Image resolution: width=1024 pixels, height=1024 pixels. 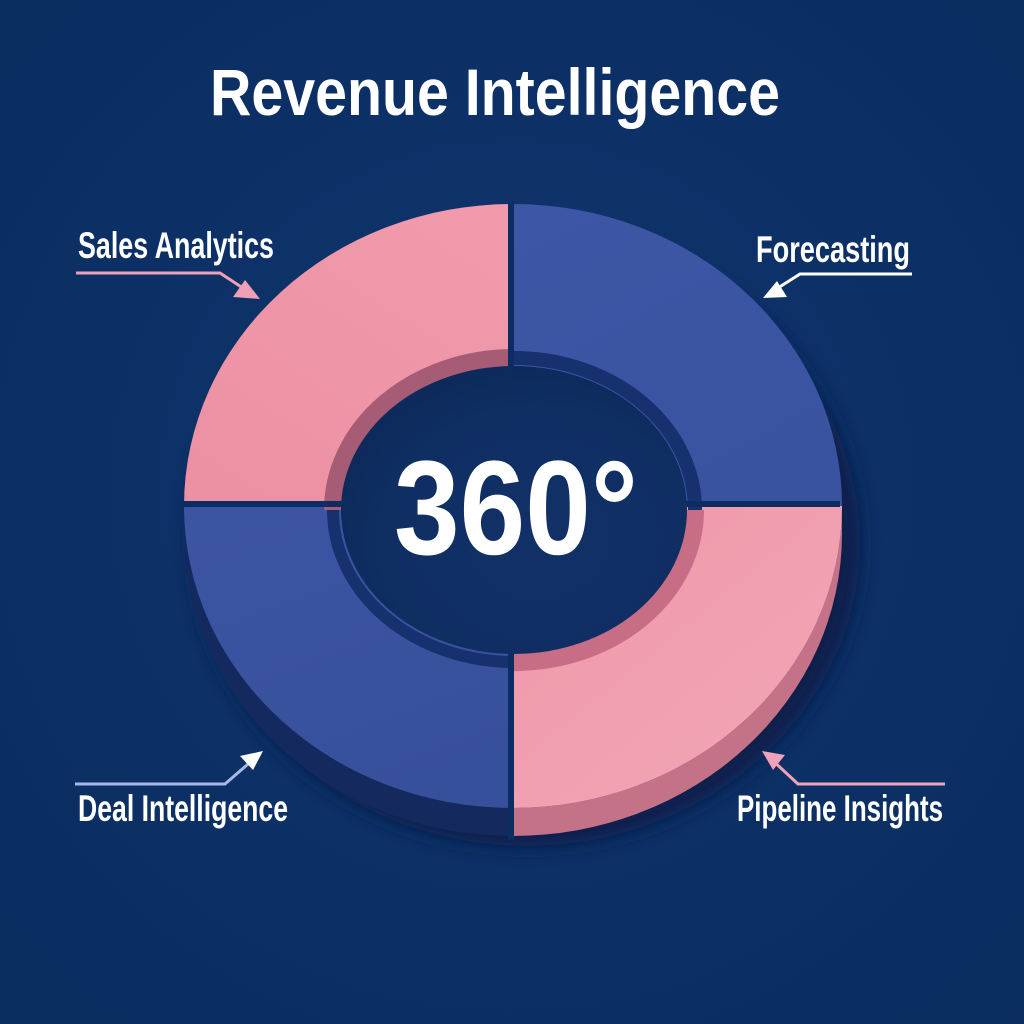 I want to click on svg-text: Revenue Intelligence, so click(x=495, y=92).